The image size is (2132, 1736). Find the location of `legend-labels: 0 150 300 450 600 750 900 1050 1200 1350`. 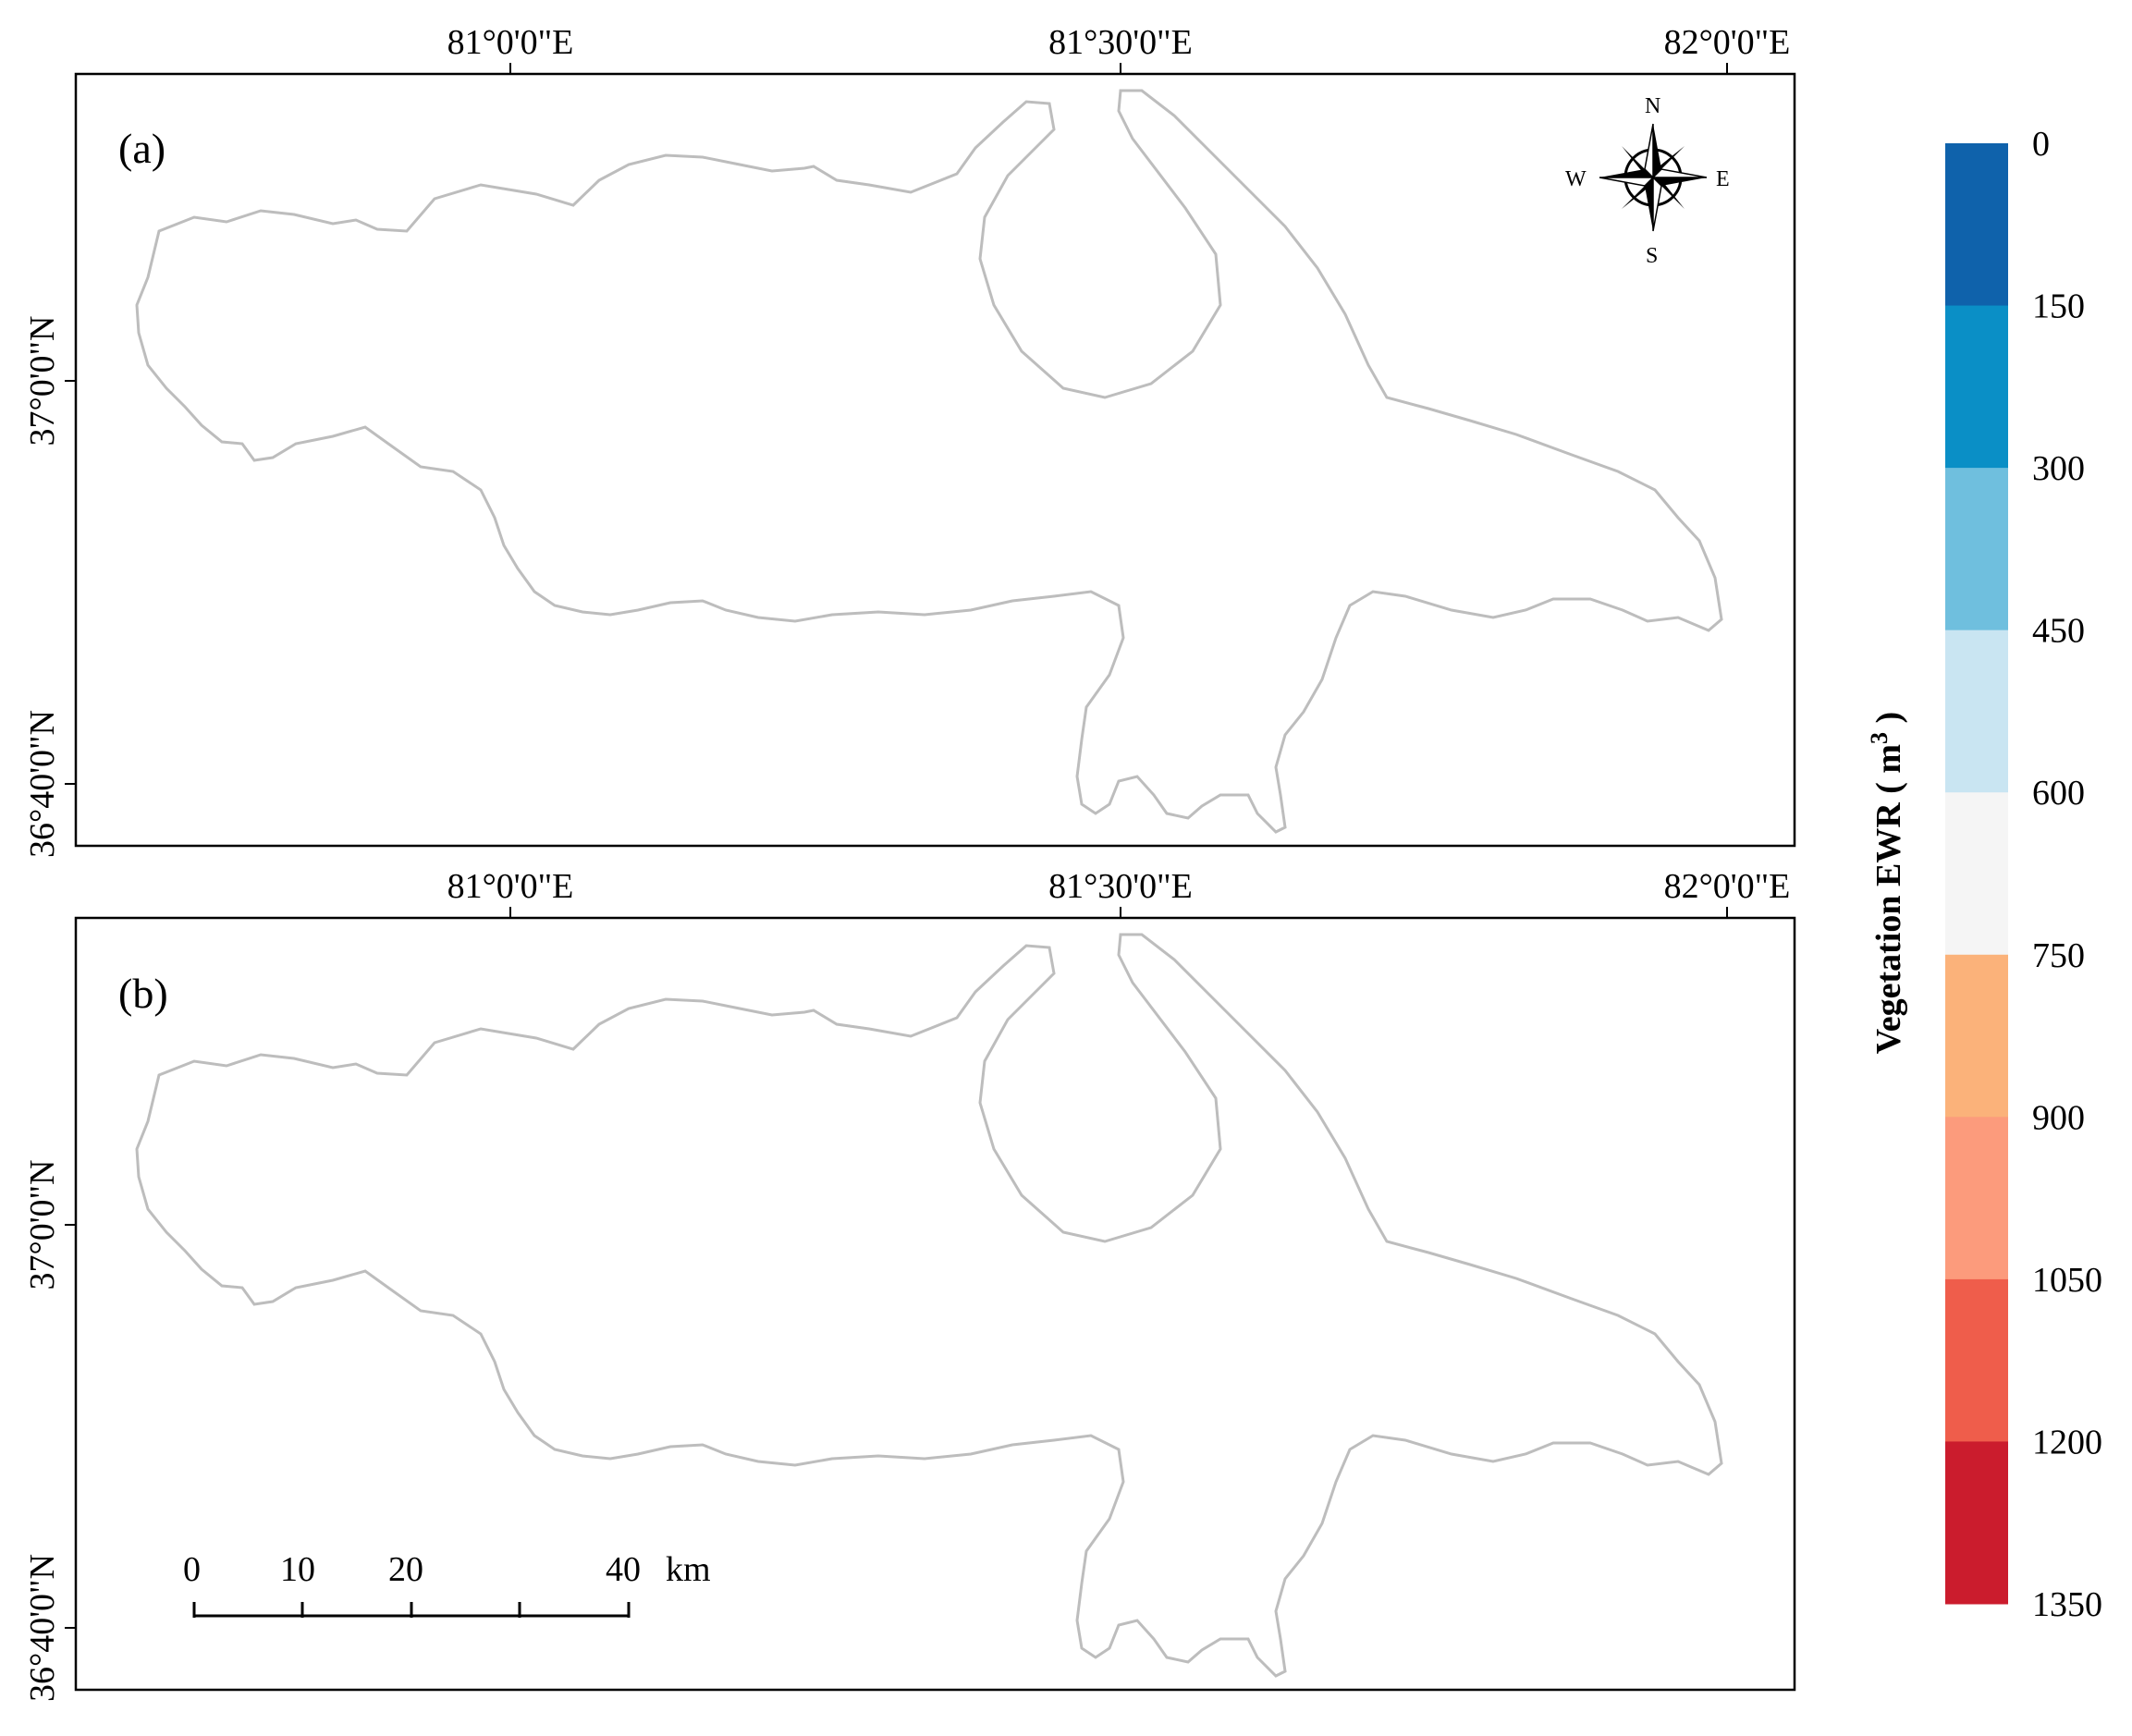

legend-labels: 0 150 300 450 600 750 900 1050 1200 1350 is located at coordinates (2067, 874).